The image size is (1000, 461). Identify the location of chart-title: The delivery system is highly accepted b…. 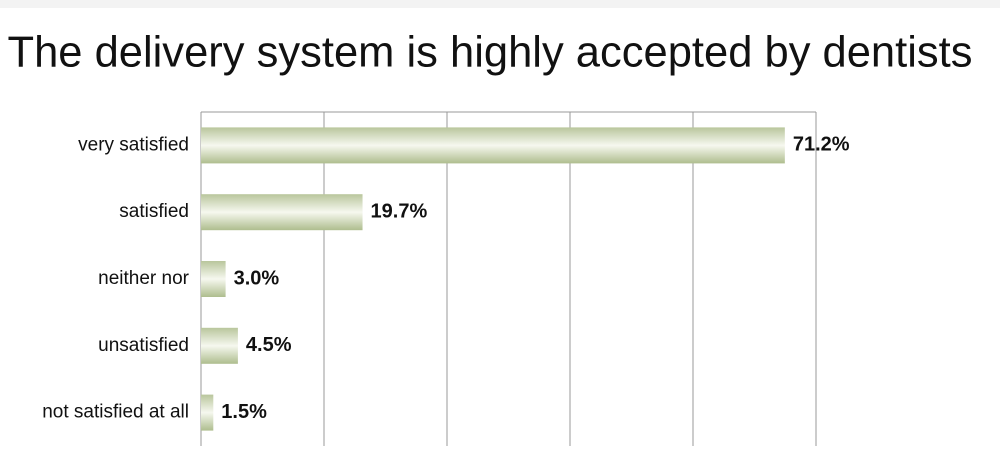
(490, 52).